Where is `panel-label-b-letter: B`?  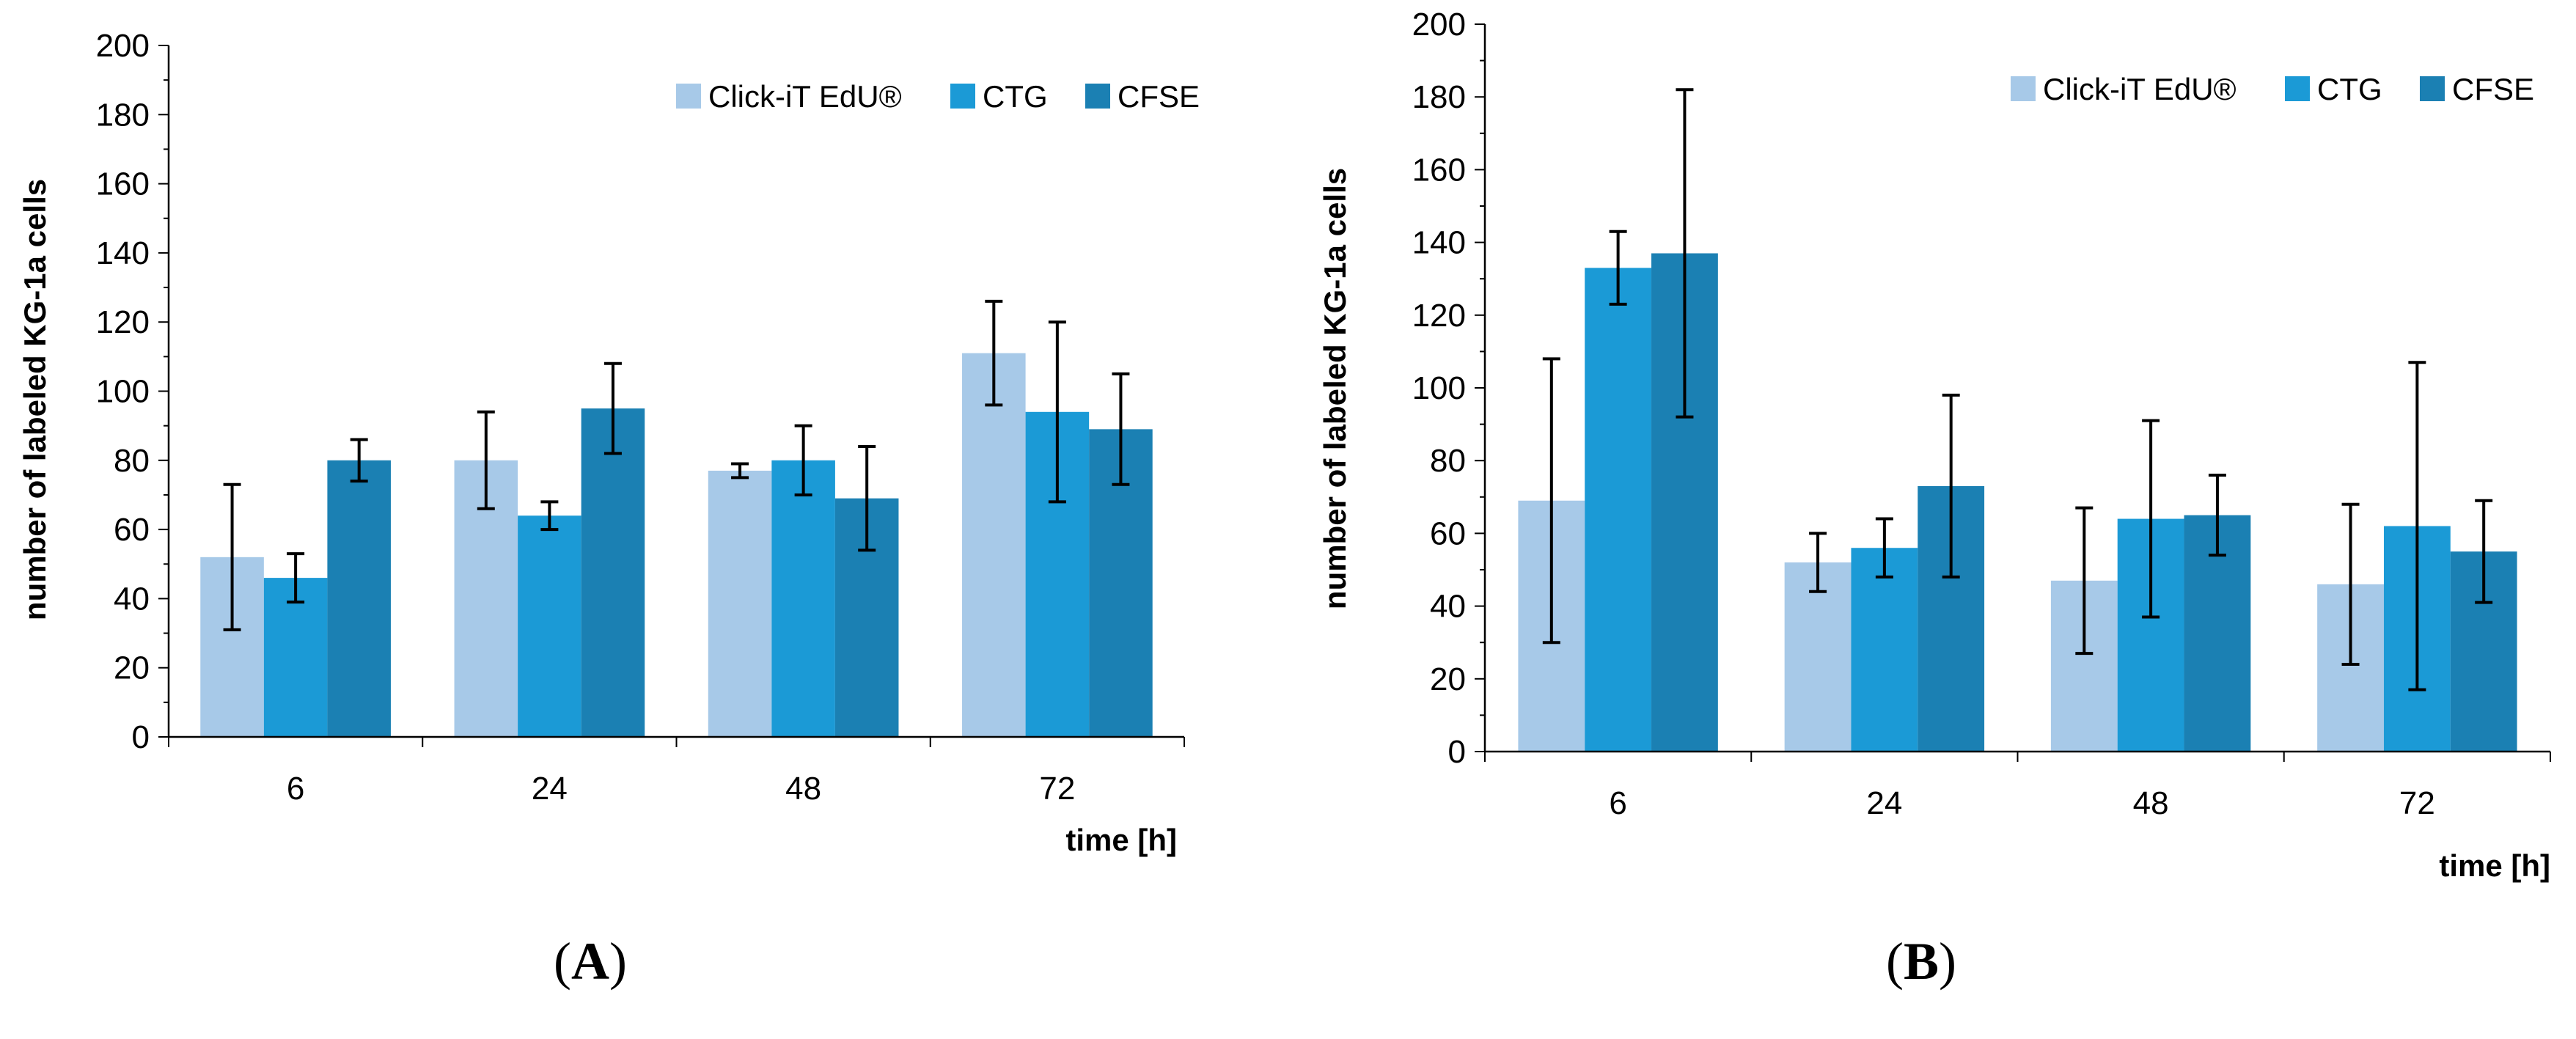 panel-label-b-letter: B is located at coordinates (1922, 962).